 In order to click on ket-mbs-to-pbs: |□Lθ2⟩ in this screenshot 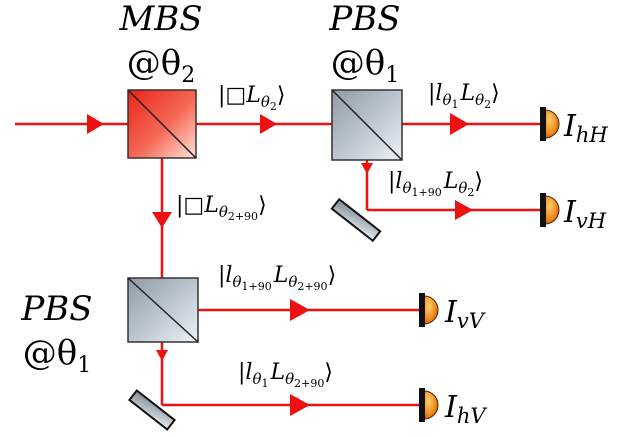, I will do `click(251, 98)`.